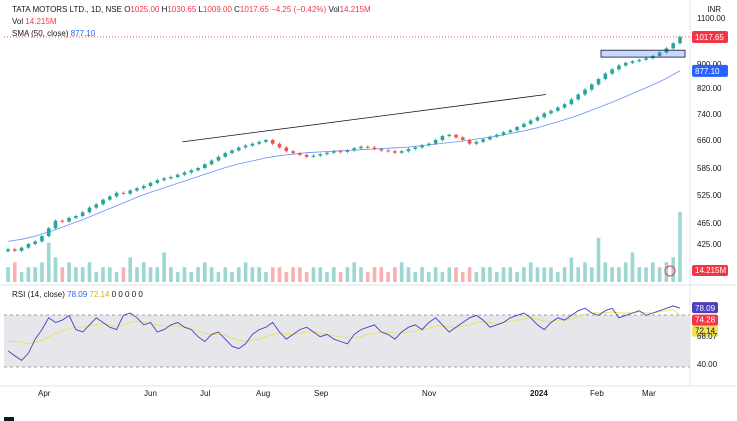 The height and width of the screenshot is (421, 737). I want to click on rsi-value-tag, so click(705, 308).